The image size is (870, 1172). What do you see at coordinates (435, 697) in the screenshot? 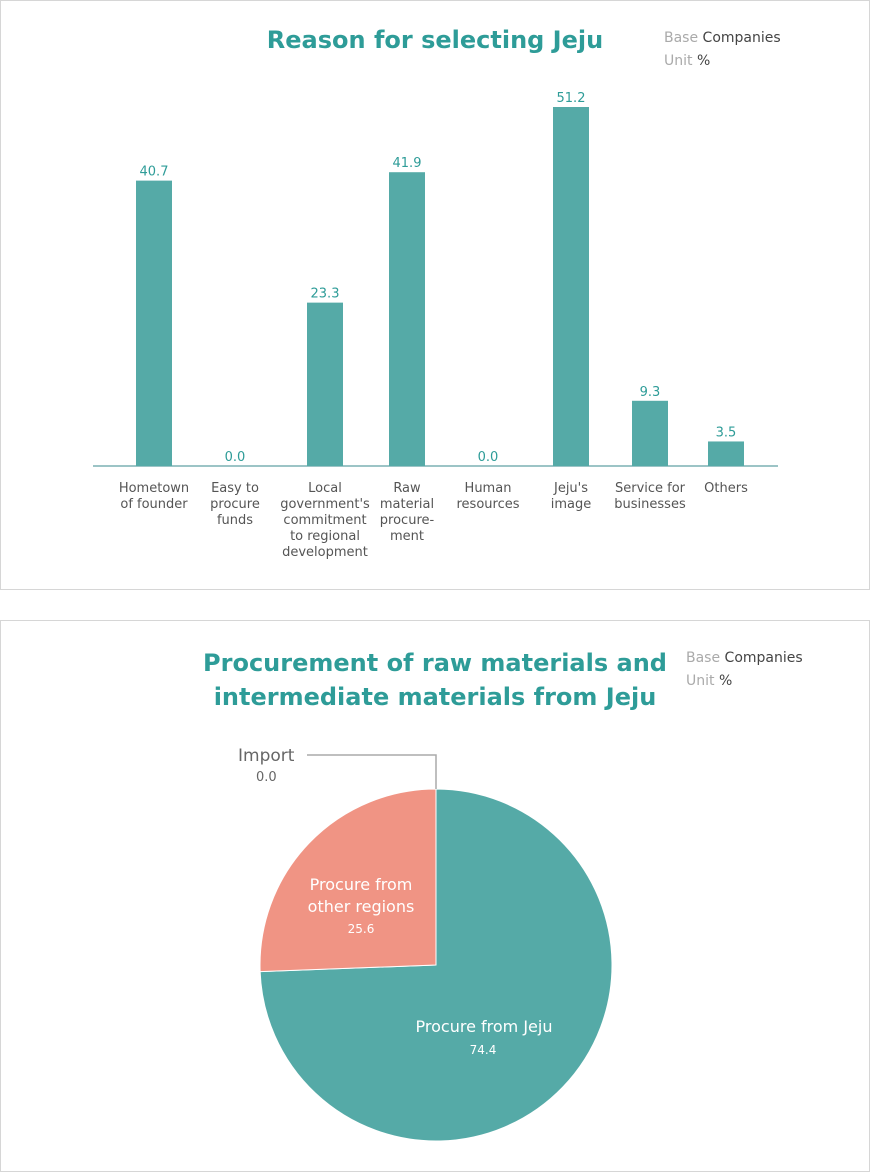
I see `pie-chart-title-line-2: intermediate materials from Jeju` at bounding box center [435, 697].